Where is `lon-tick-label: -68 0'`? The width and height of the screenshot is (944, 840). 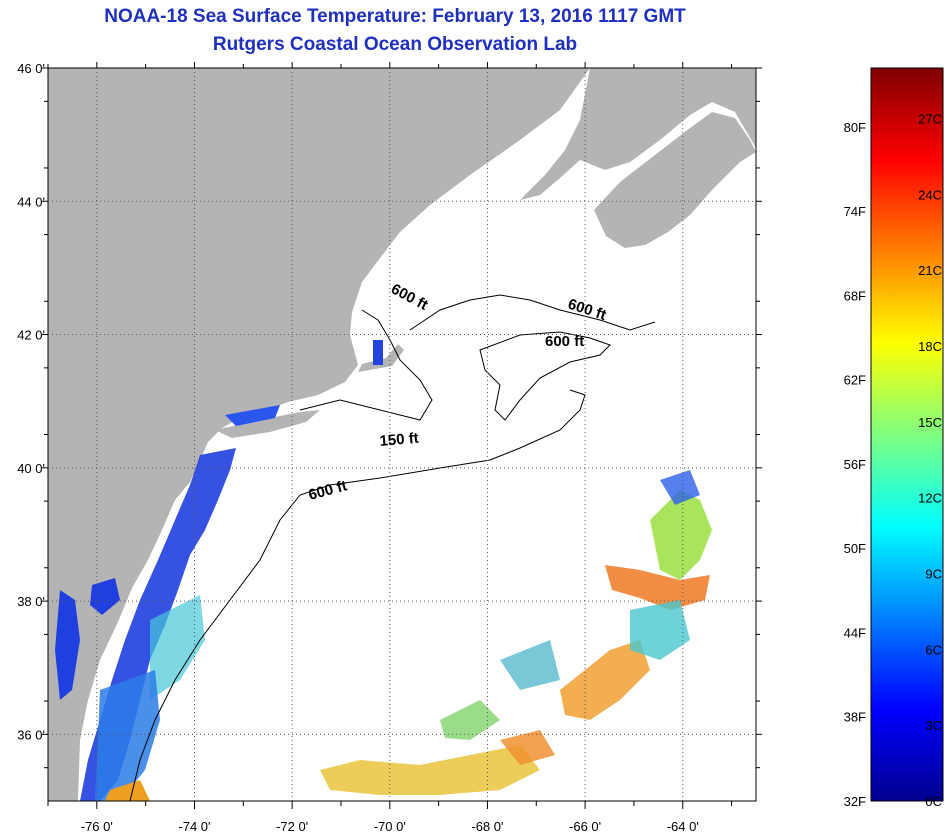 lon-tick-label: -68 0' is located at coordinates (487, 826).